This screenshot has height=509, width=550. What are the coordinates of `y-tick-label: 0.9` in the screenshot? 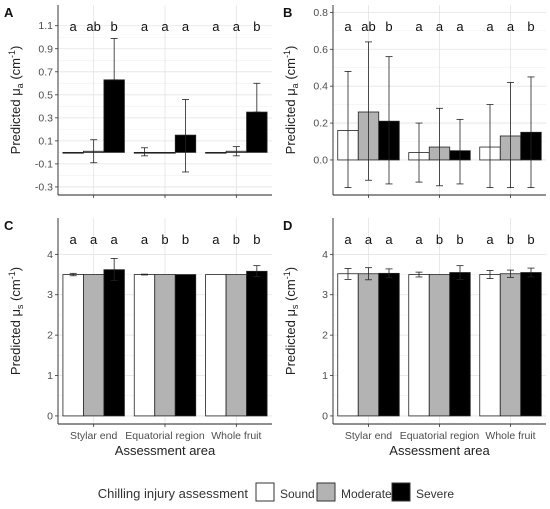 It's located at (45, 49).